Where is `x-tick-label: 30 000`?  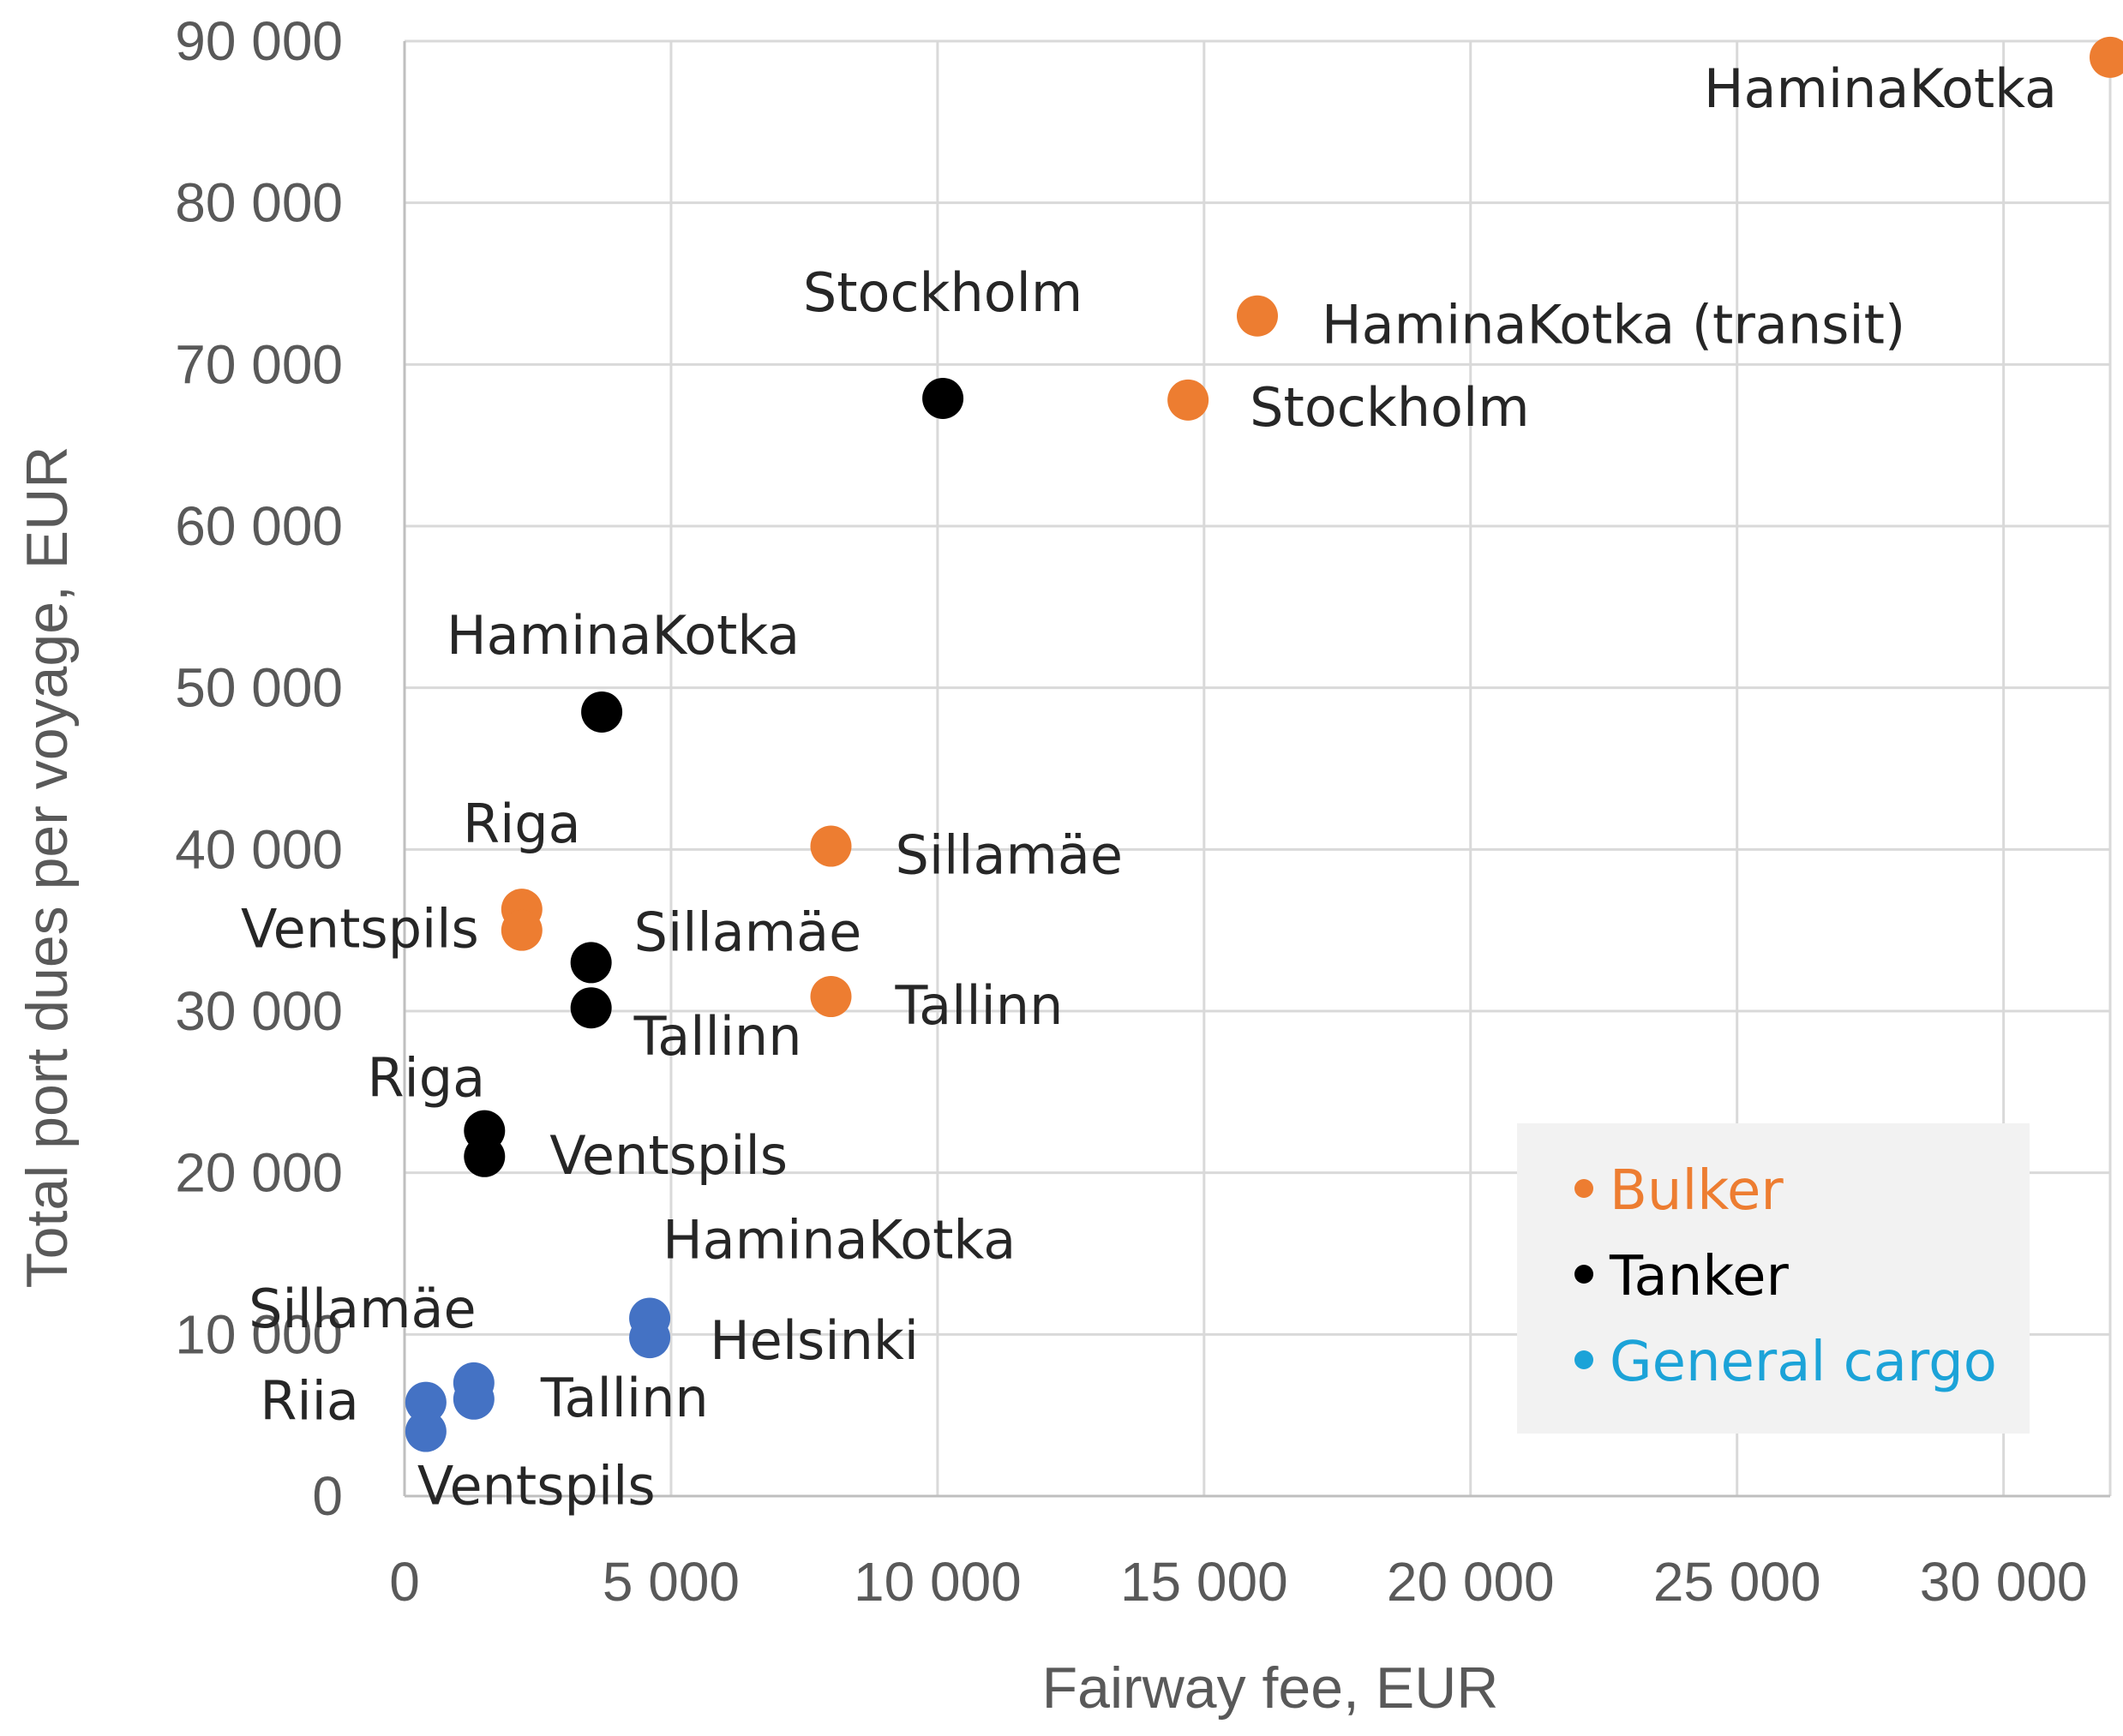
x-tick-label: 30 000 is located at coordinates (2004, 1582).